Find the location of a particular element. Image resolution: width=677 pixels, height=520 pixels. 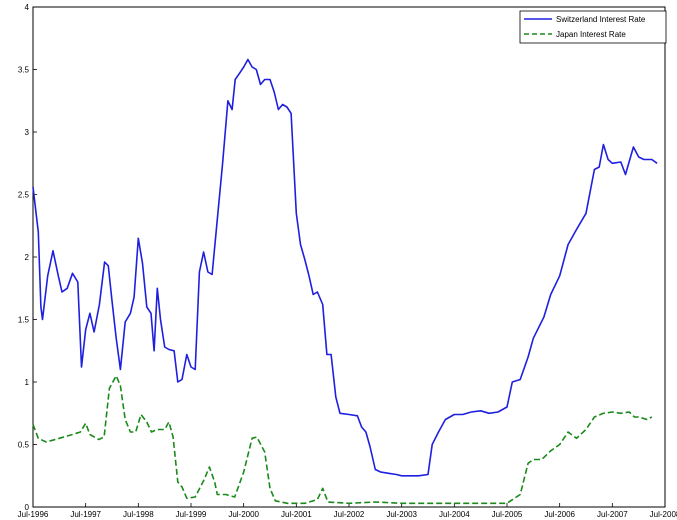

x-tick-label: Jul-1997 is located at coordinates (85, 514).